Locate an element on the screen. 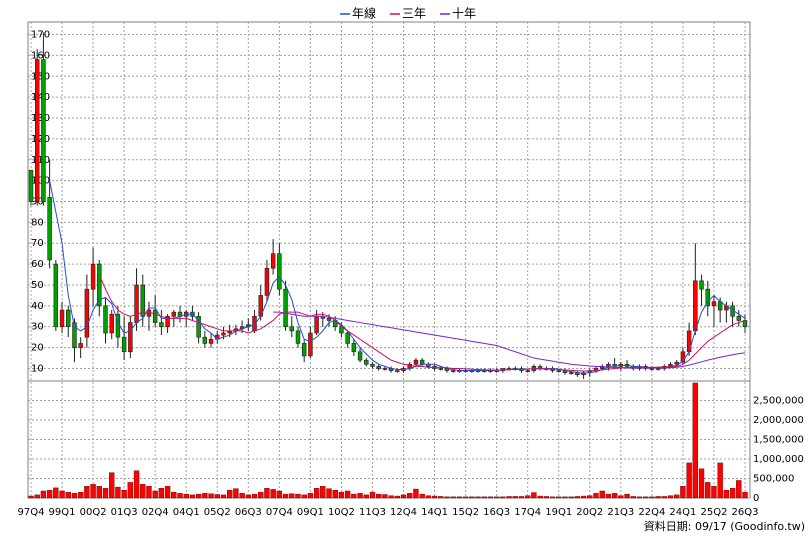 The height and width of the screenshot is (540, 808). x-tick-label: 24Q1 is located at coordinates (682, 512).